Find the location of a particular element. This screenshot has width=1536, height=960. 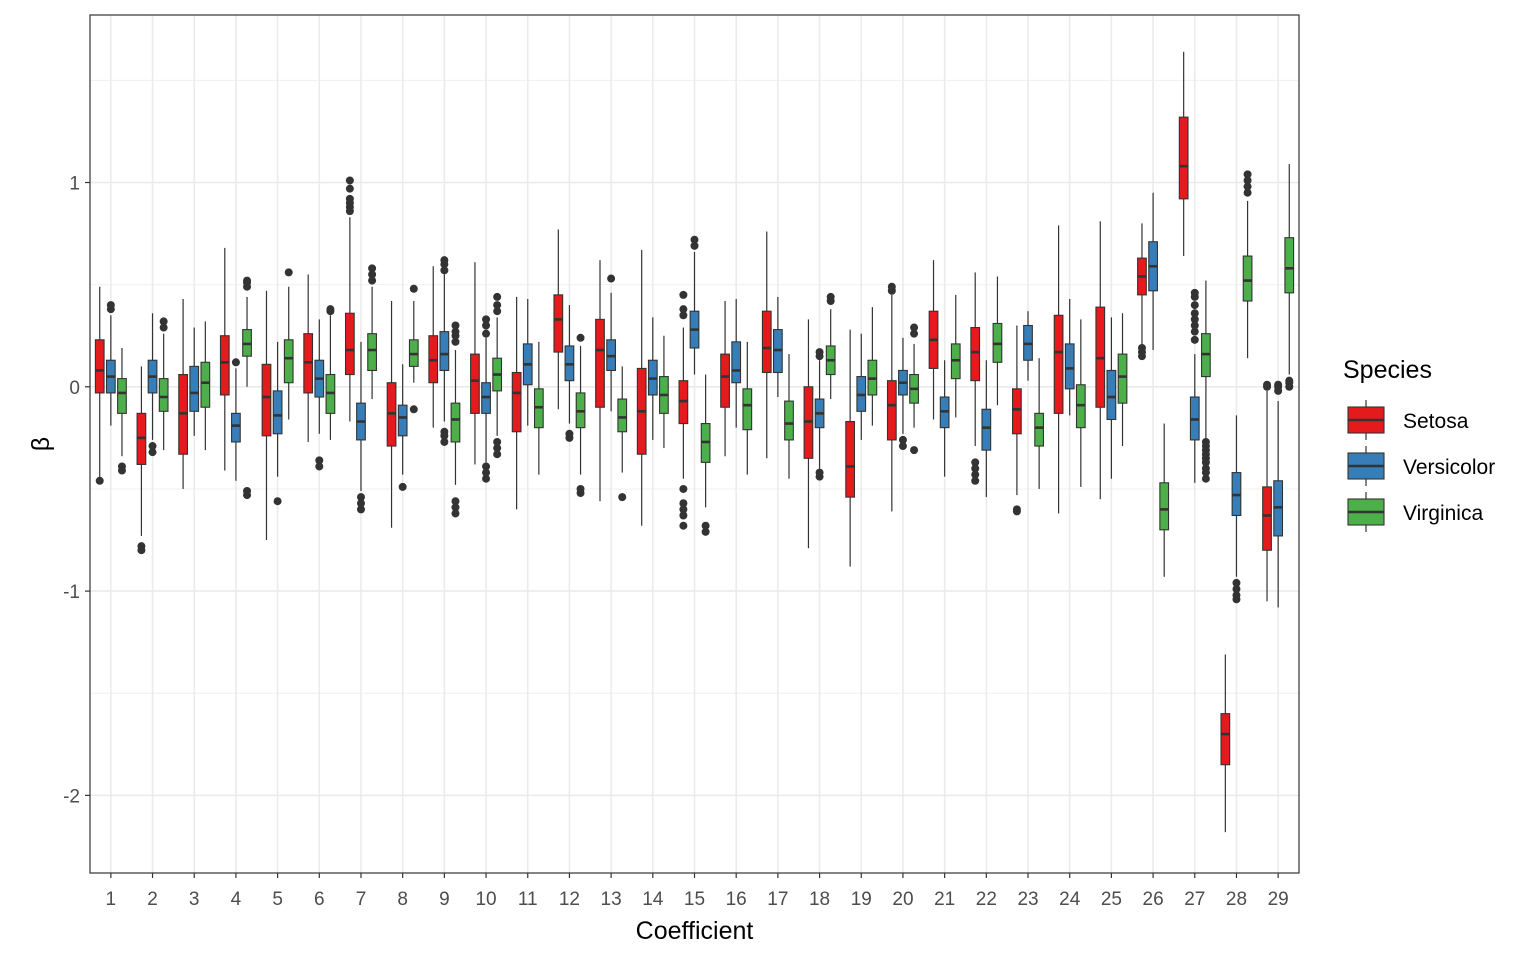

legend-entry-versicolor: Versicolor is located at coordinates (1421, 466).